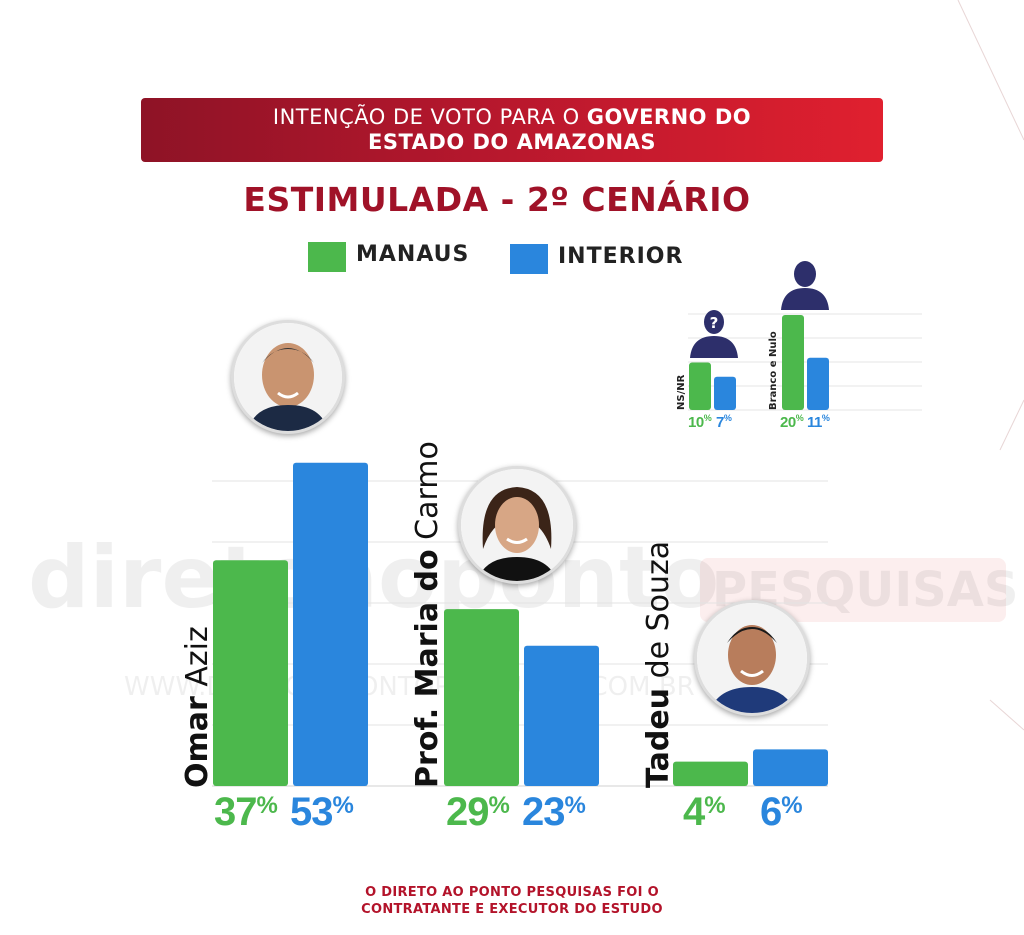 Image resolution: width=1024 pixels, height=935 pixels. What do you see at coordinates (704, 812) in the screenshot?
I see `pct-label-tadeu-manaus: 4%` at bounding box center [704, 812].